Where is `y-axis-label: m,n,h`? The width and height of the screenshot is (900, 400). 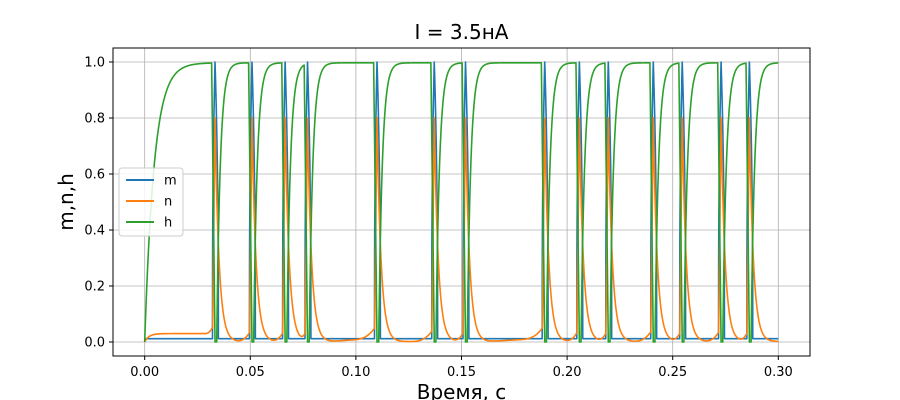
y-axis-label: m,n,h is located at coordinates (66, 202).